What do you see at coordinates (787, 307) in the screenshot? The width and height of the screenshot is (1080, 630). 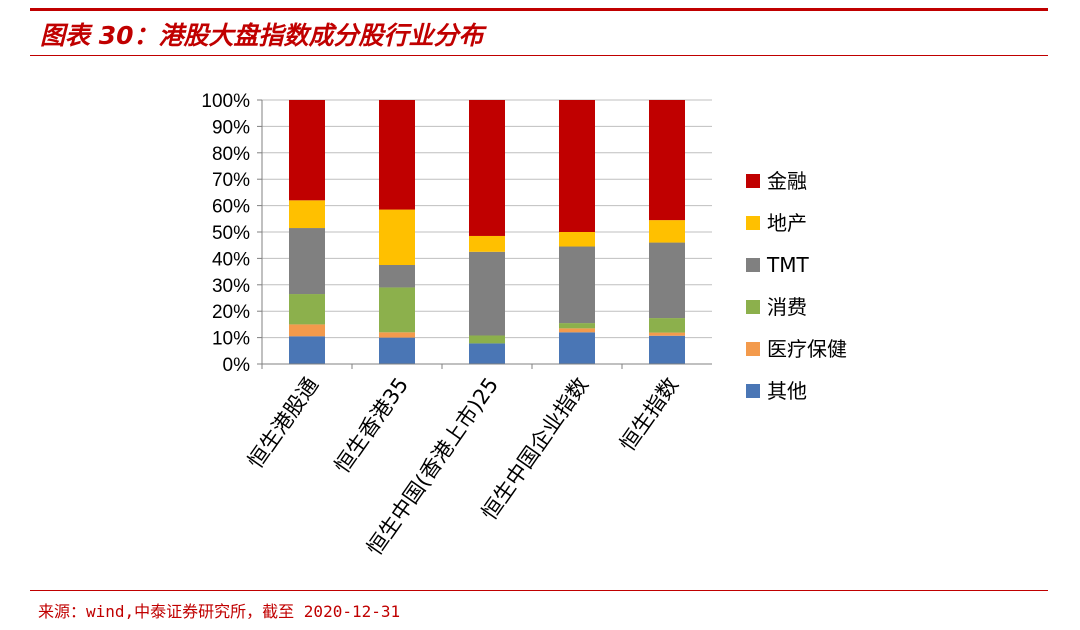 I see `legend-label: 消费` at bounding box center [787, 307].